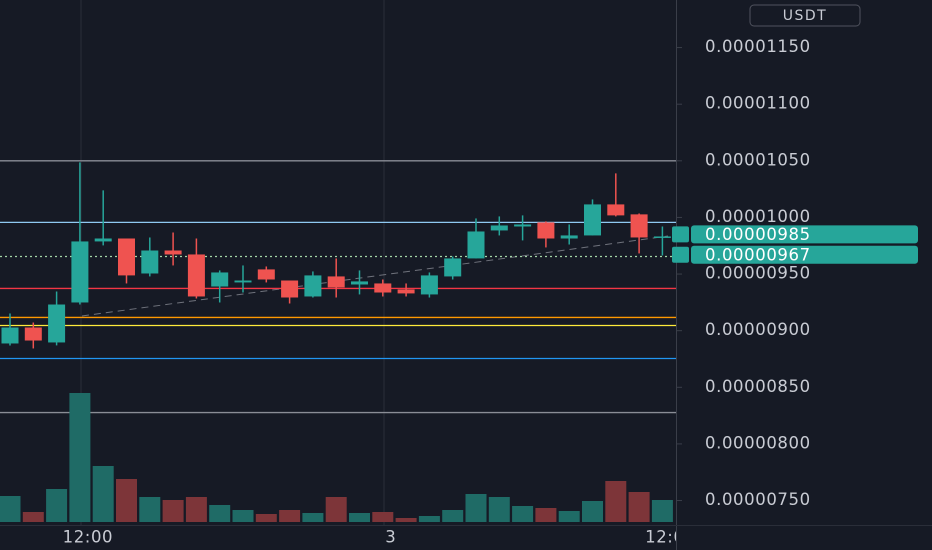 This screenshot has height=550, width=932. I want to click on x-tick-label: 3, so click(390, 537).